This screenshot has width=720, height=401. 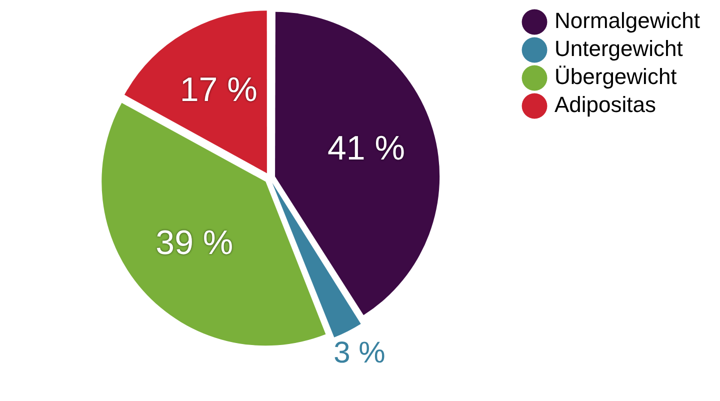 What do you see at coordinates (615, 77) in the screenshot?
I see `legend-label: Übergewicht` at bounding box center [615, 77].